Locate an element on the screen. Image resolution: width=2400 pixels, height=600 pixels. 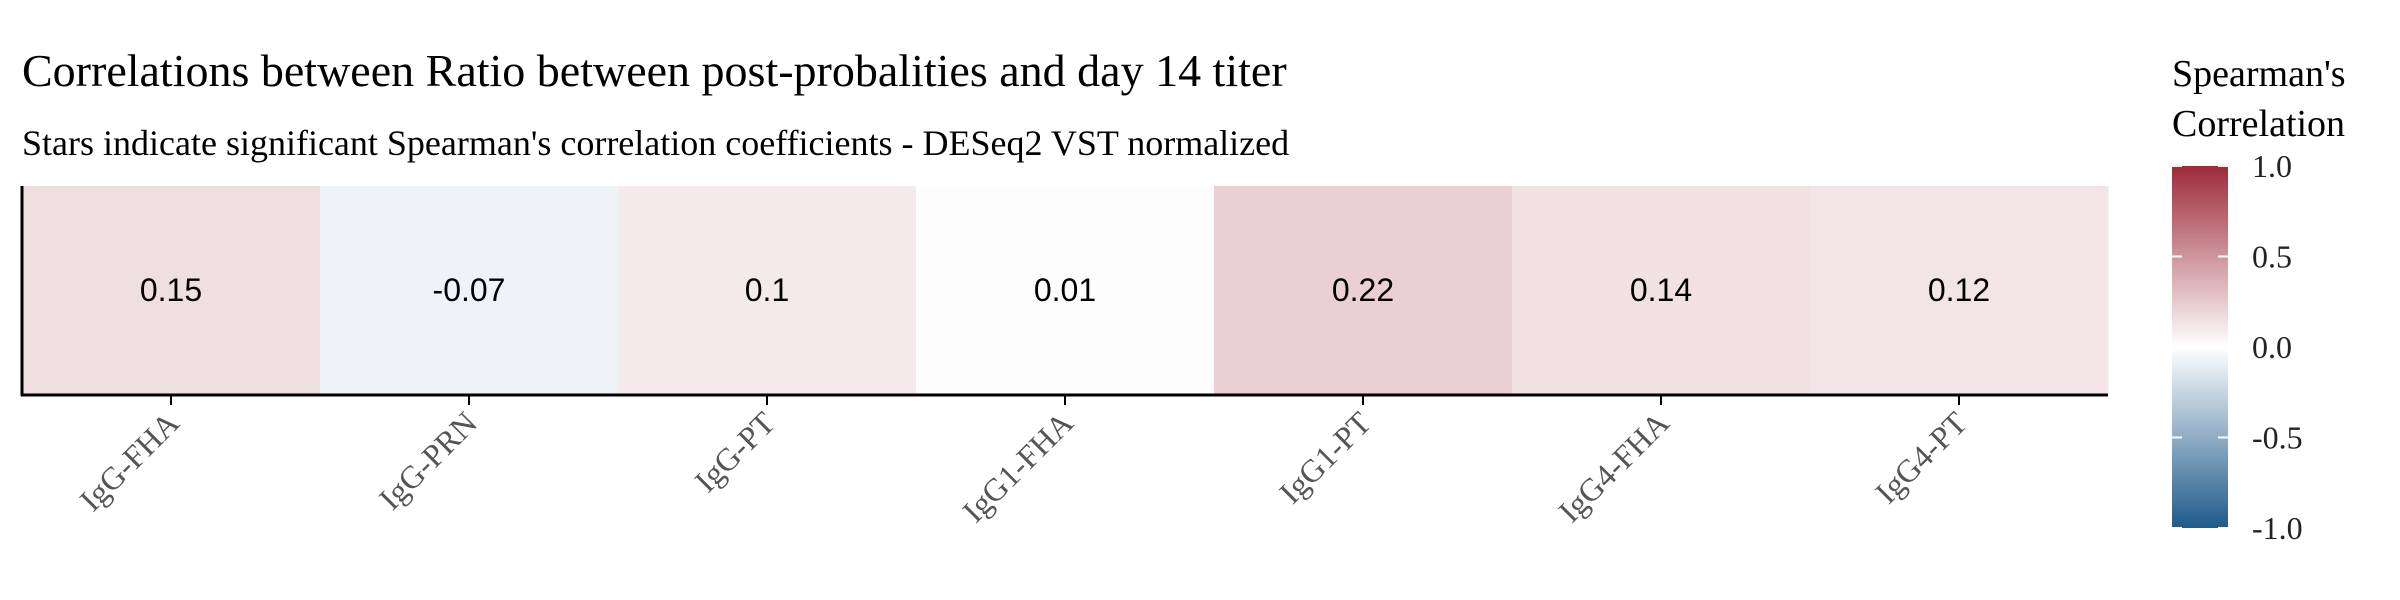
heatmap-cell-igg4-pt is located at coordinates (1959, 290).